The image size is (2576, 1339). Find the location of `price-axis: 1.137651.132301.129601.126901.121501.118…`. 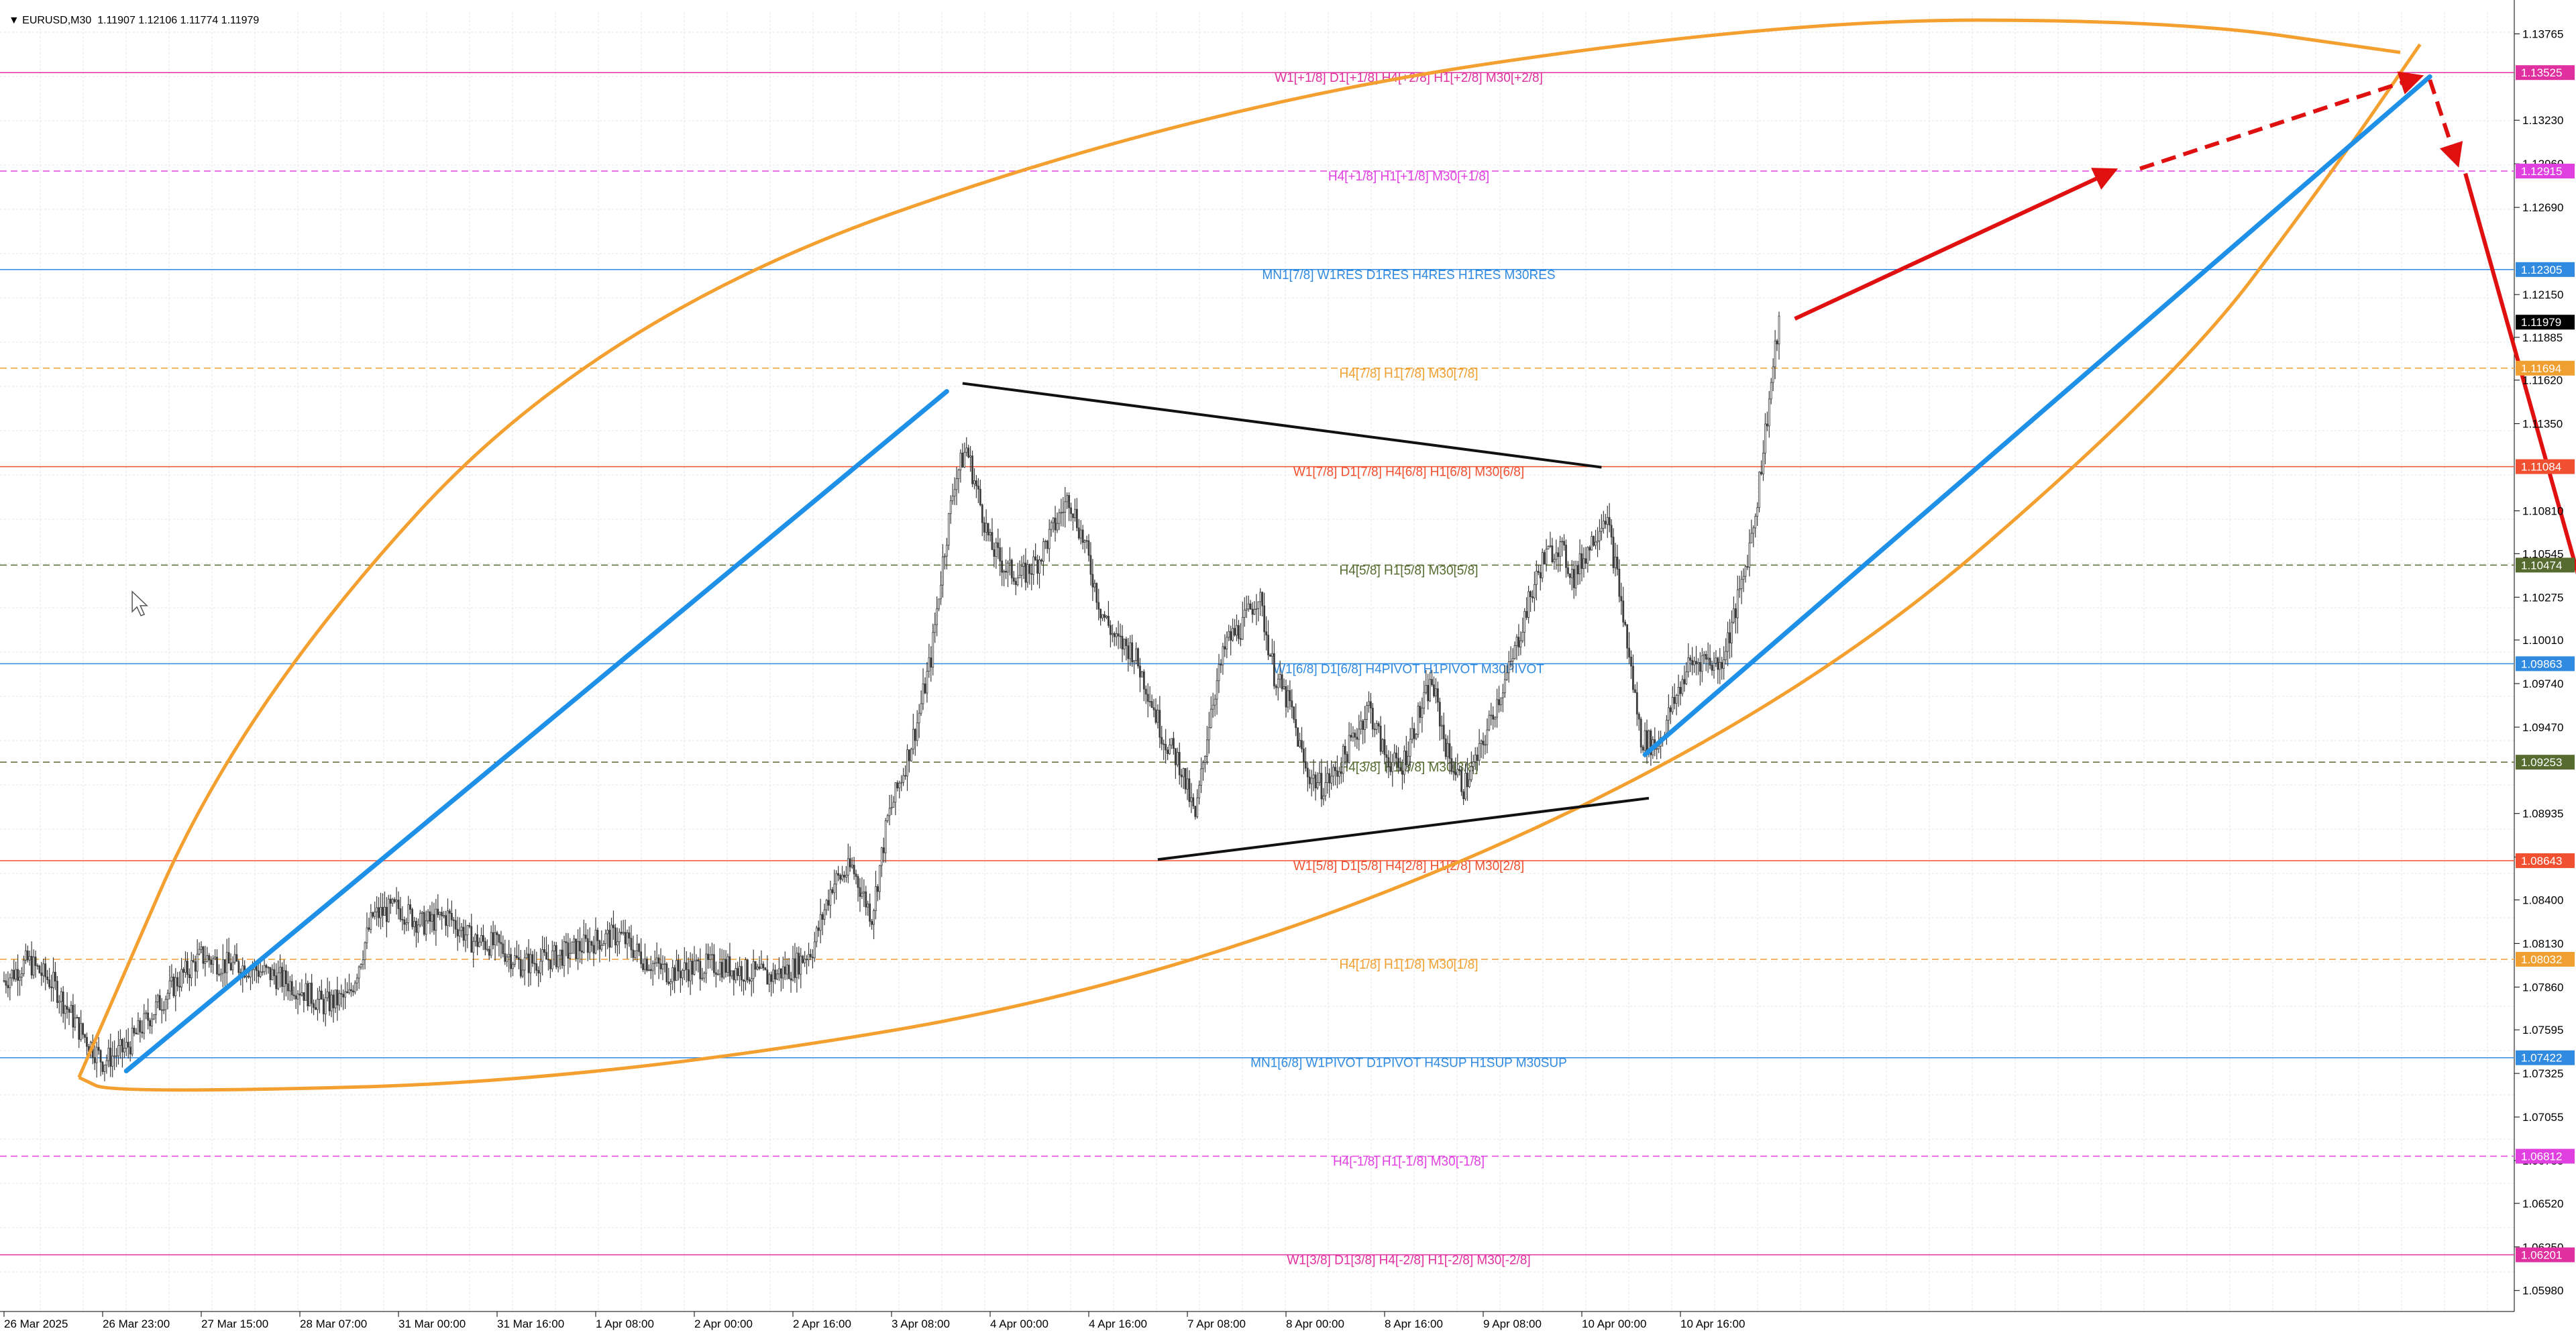

price-axis: 1.137651.132301.129601.126901.121501.118… is located at coordinates (2538, 662).